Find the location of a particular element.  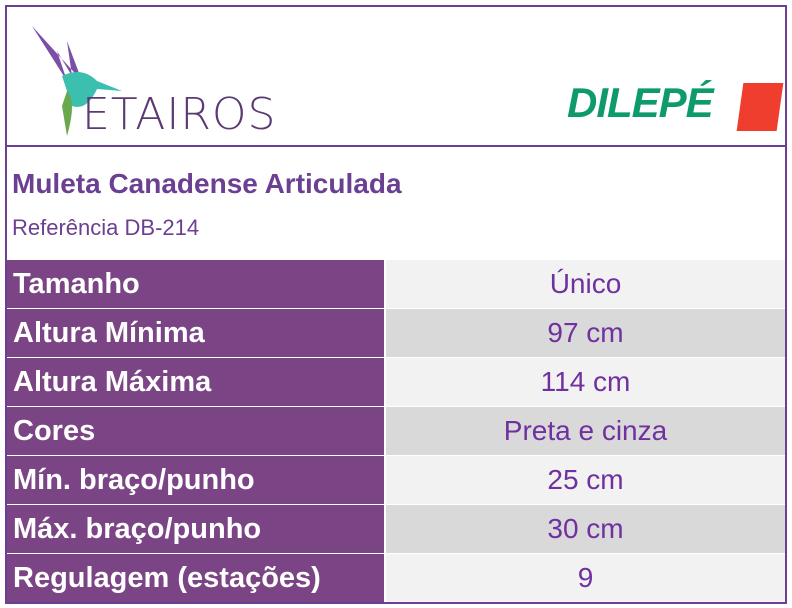

product-title: Muleta Canadense Articulada is located at coordinates (207, 183).